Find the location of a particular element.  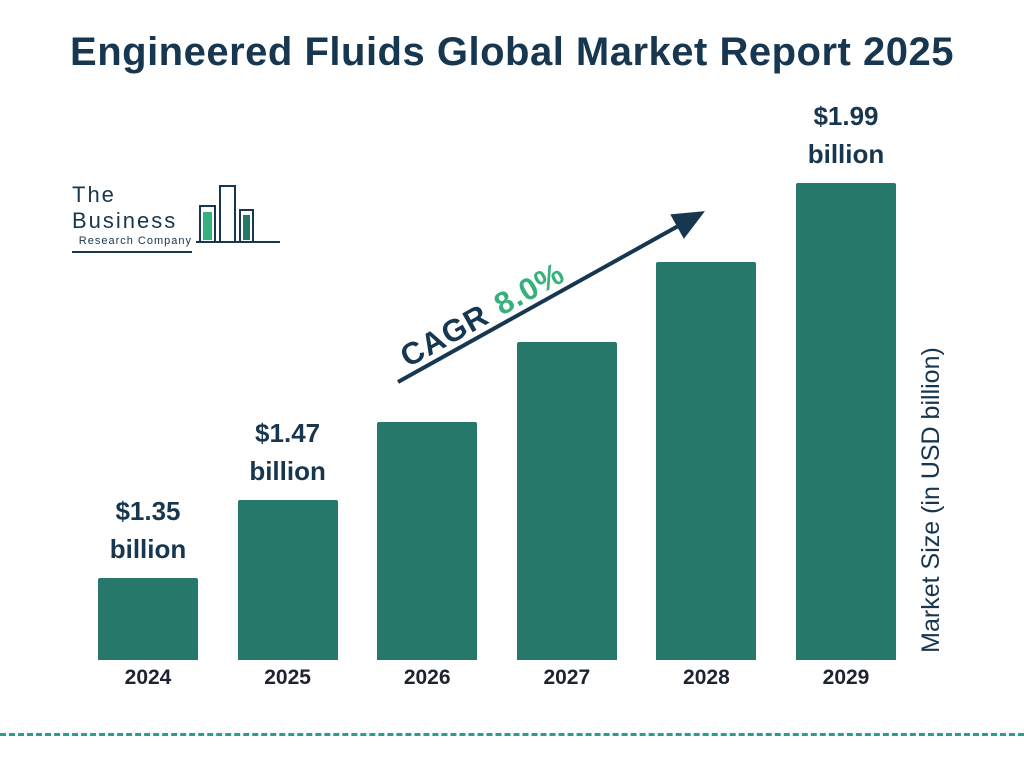

bar-2028 is located at coordinates (706, 461).